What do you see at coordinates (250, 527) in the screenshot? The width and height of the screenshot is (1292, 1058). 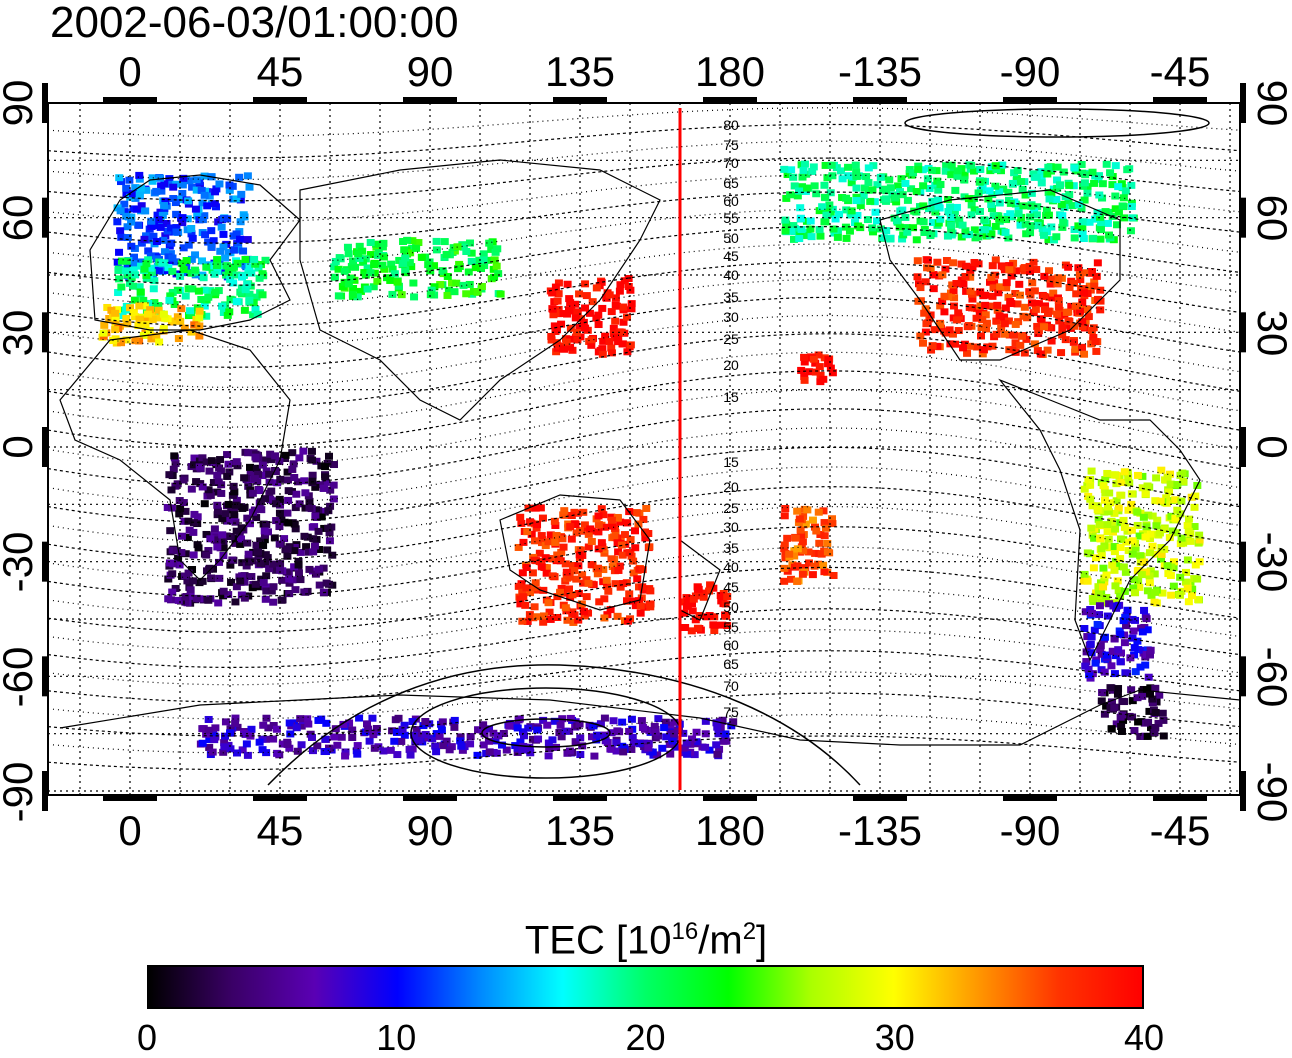 I see `tec-region-africa` at bounding box center [250, 527].